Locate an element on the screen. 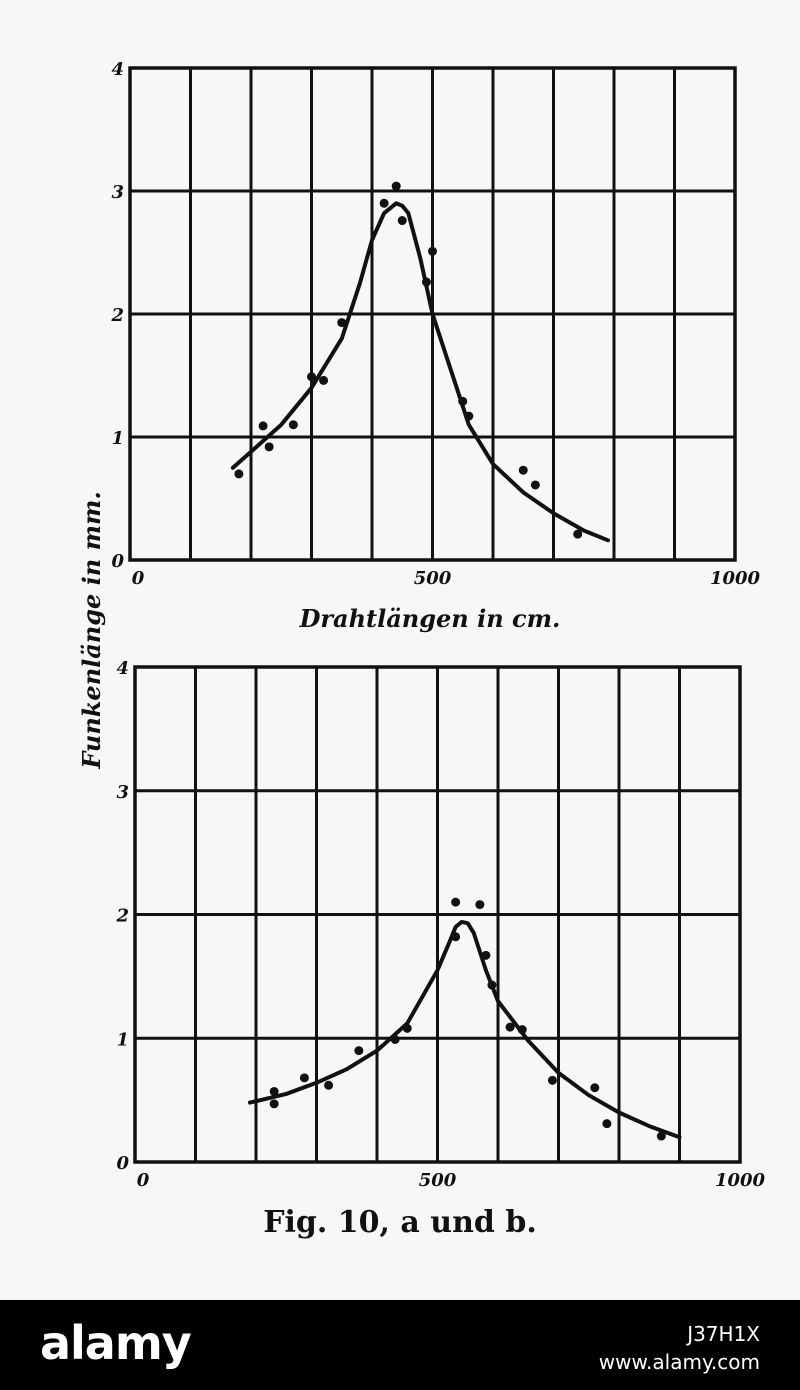 Image resolution: width=800 pixels, height=1390 pixels. fitted-curve-b is located at coordinates (464, 1029).